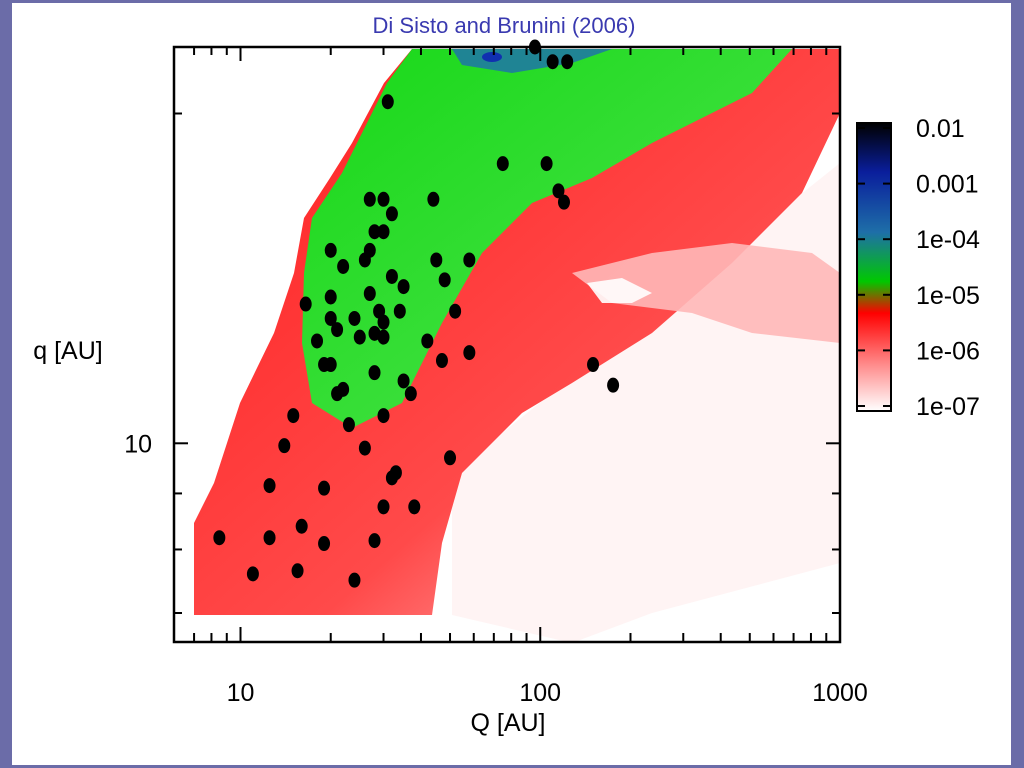 The image size is (1024, 768). Describe the element at coordinates (948, 240) in the screenshot. I see `colorbar-label: 1e-04` at that location.